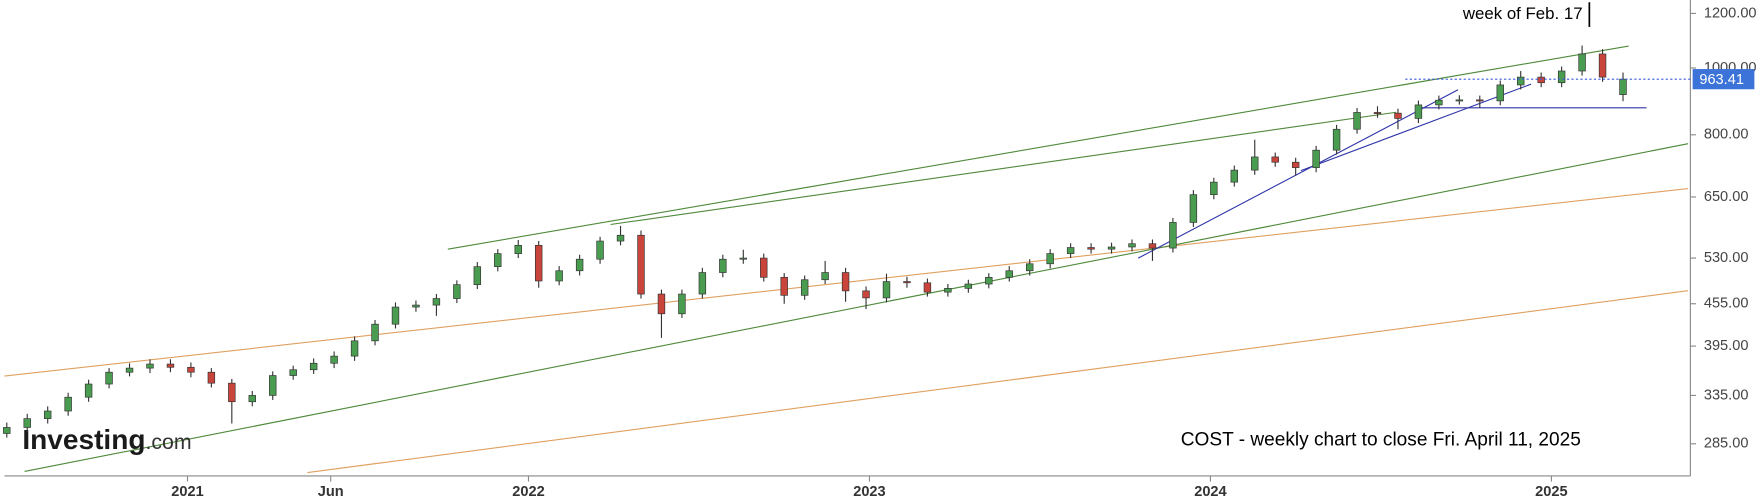 This screenshot has height=504, width=1761. I want to click on watermark-part: .com, so click(168, 442).